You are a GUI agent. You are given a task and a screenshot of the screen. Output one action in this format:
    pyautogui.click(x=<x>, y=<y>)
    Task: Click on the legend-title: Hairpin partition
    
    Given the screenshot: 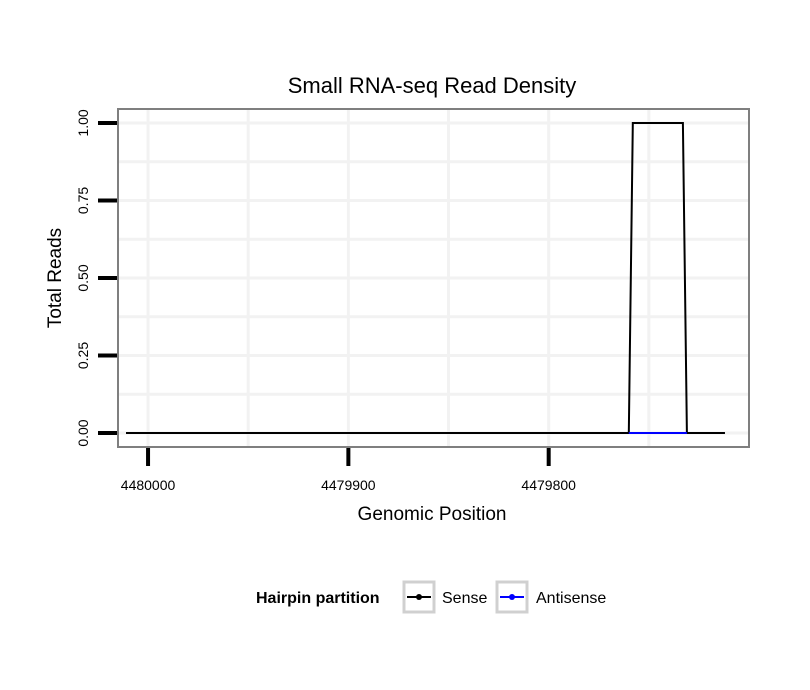 What is the action you would take?
    pyautogui.click(x=318, y=598)
    